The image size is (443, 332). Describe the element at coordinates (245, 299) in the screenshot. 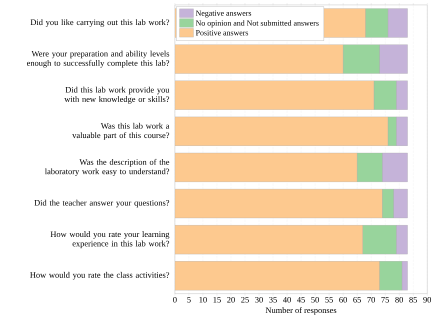

I see `x-tick-label: 25` at that location.